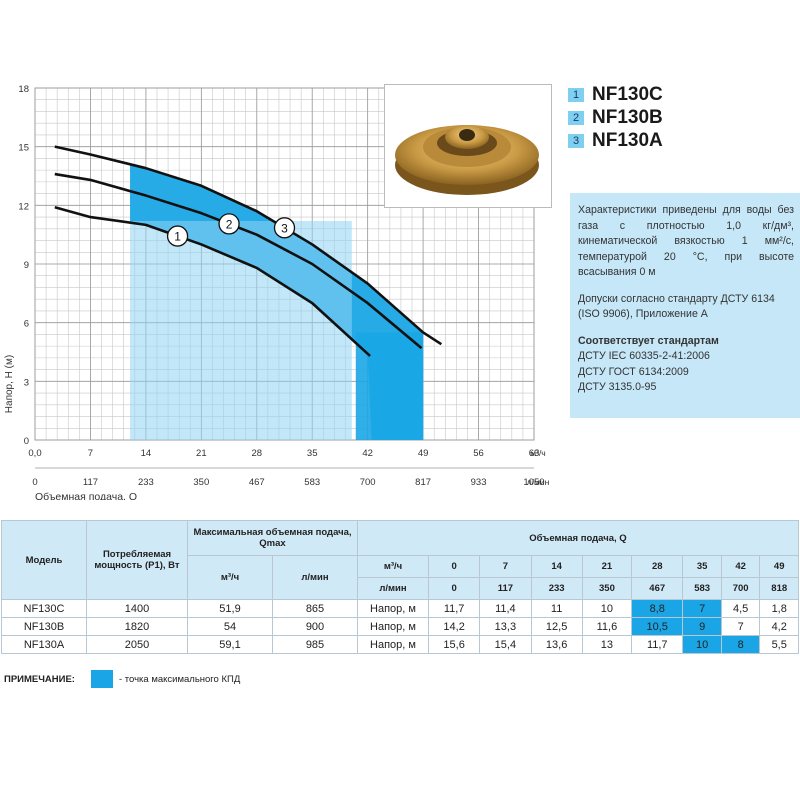 The width and height of the screenshot is (800, 800). I want to click on x-tick-label-m3h: 42, so click(367, 453).